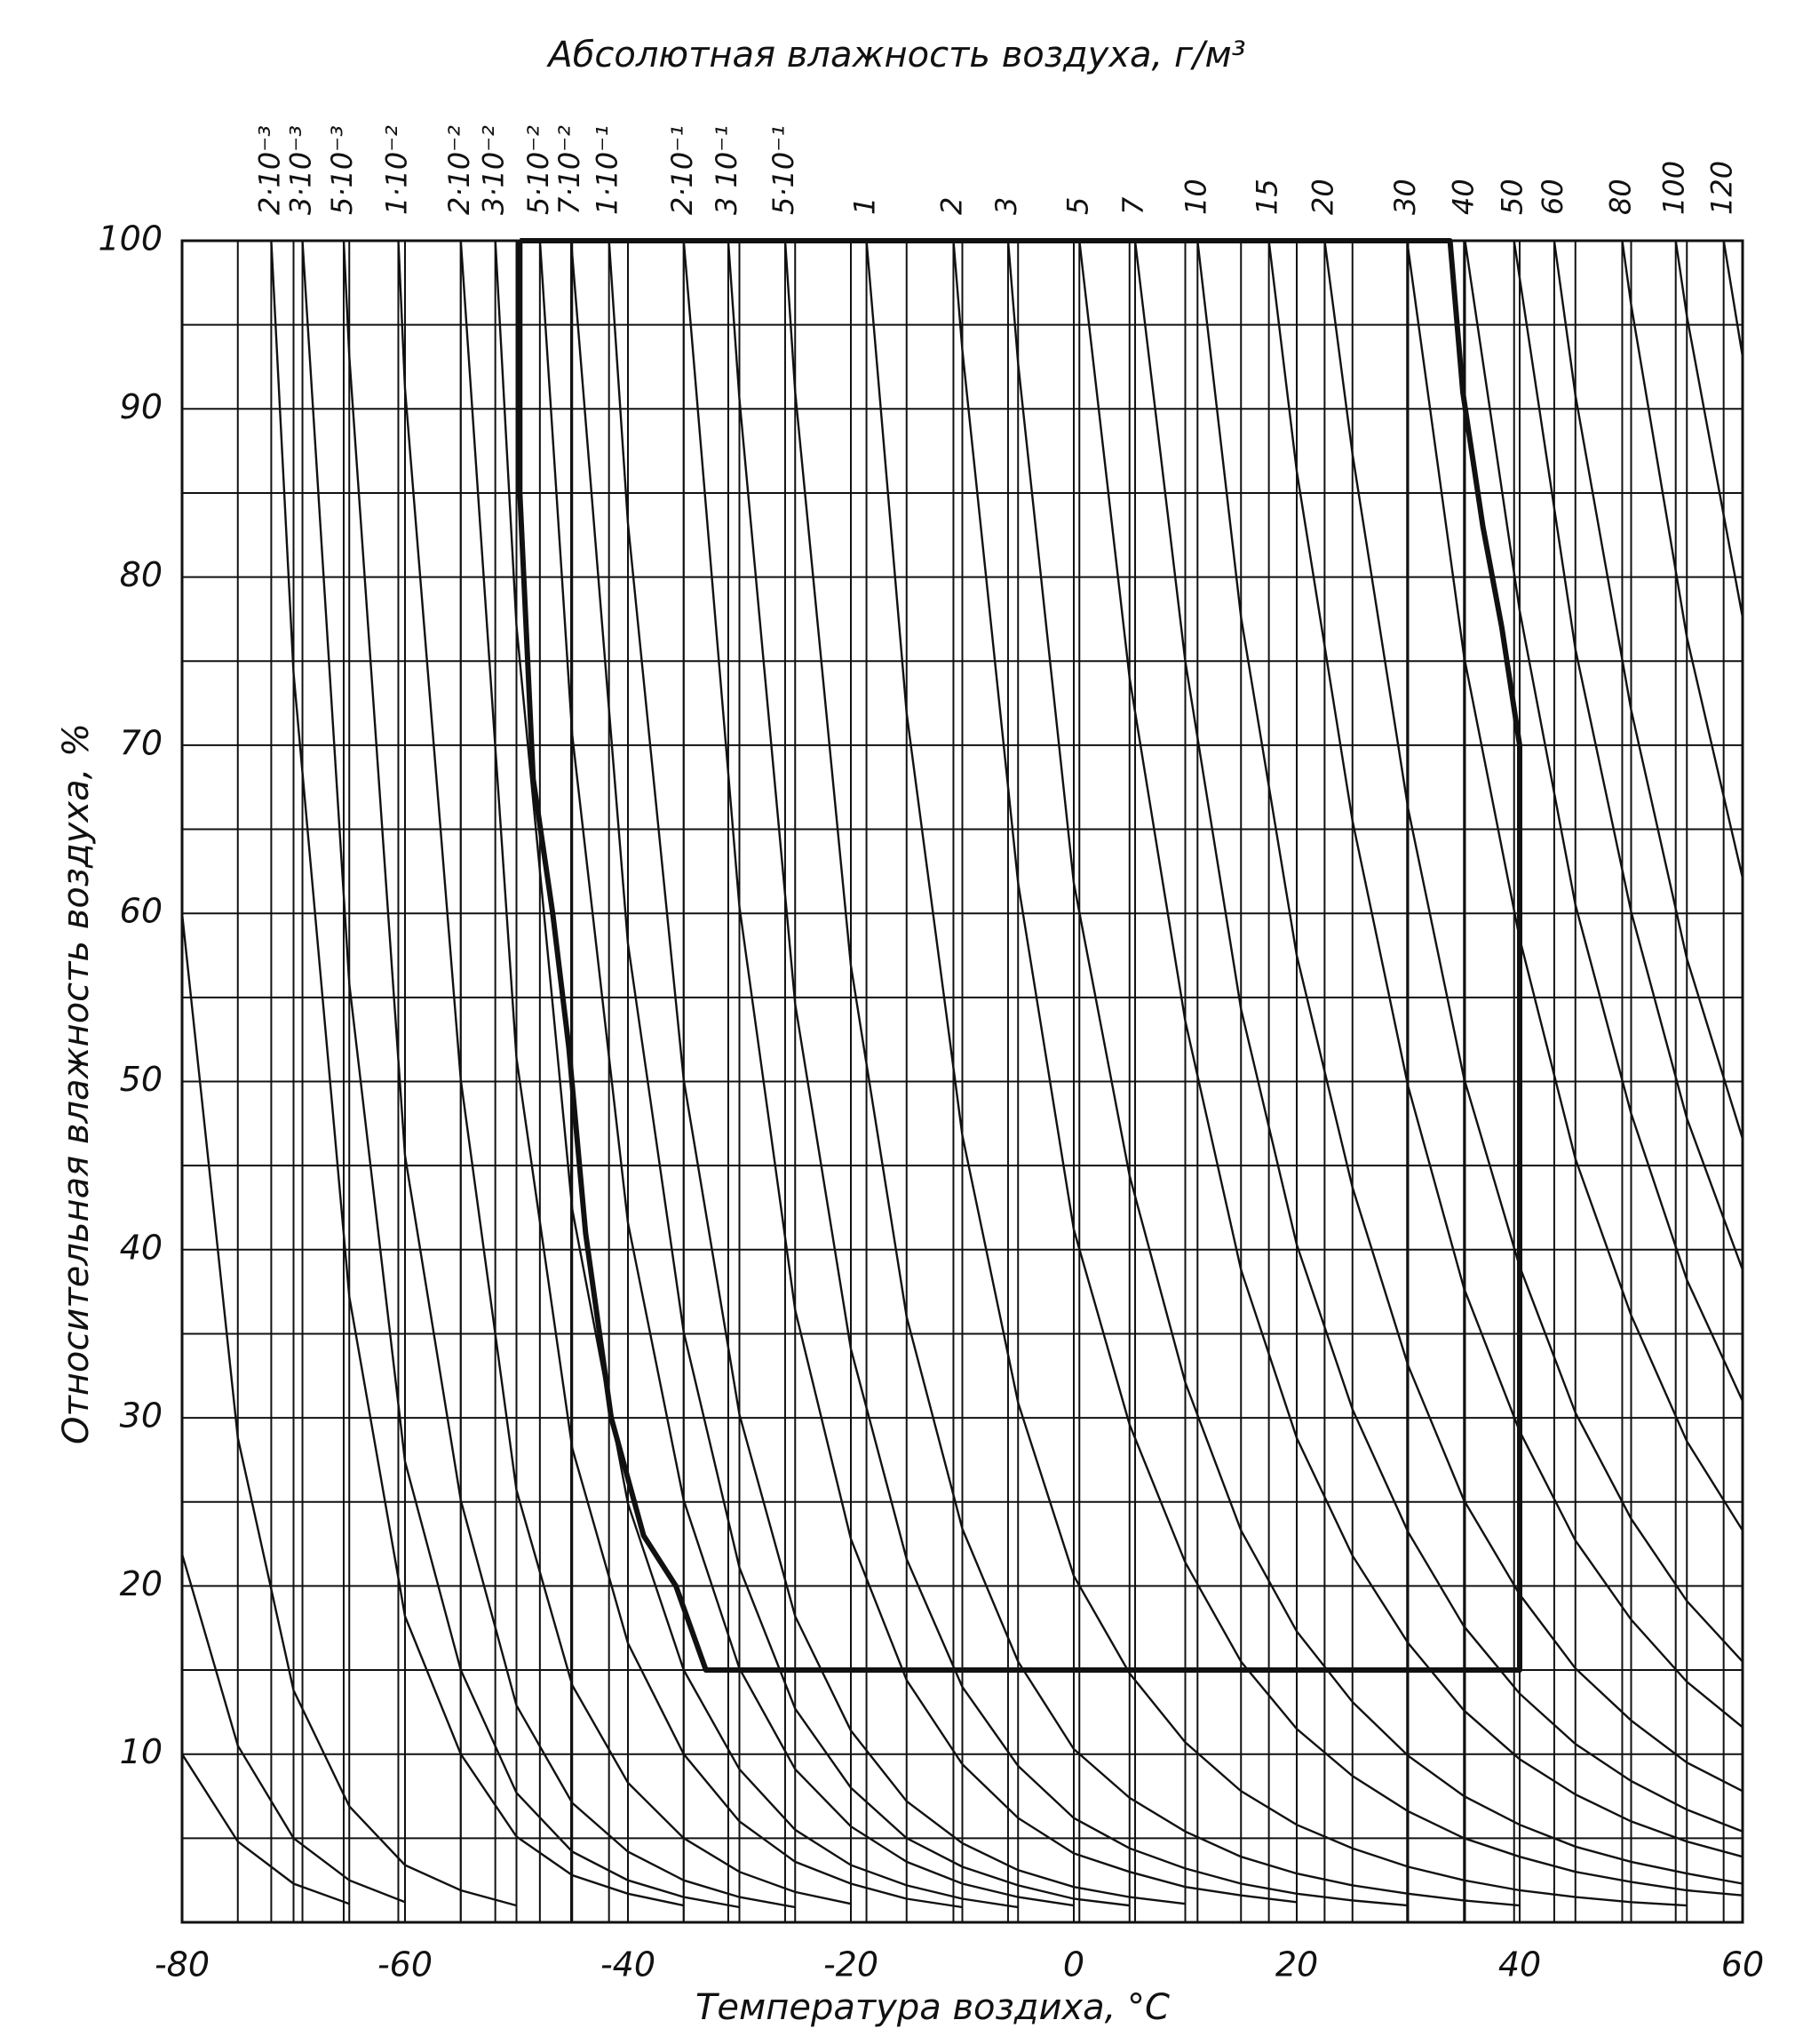 This screenshot has height=2044, width=1795. What do you see at coordinates (1296, 1964) in the screenshot?
I see `x-tick-label: 20` at bounding box center [1296, 1964].